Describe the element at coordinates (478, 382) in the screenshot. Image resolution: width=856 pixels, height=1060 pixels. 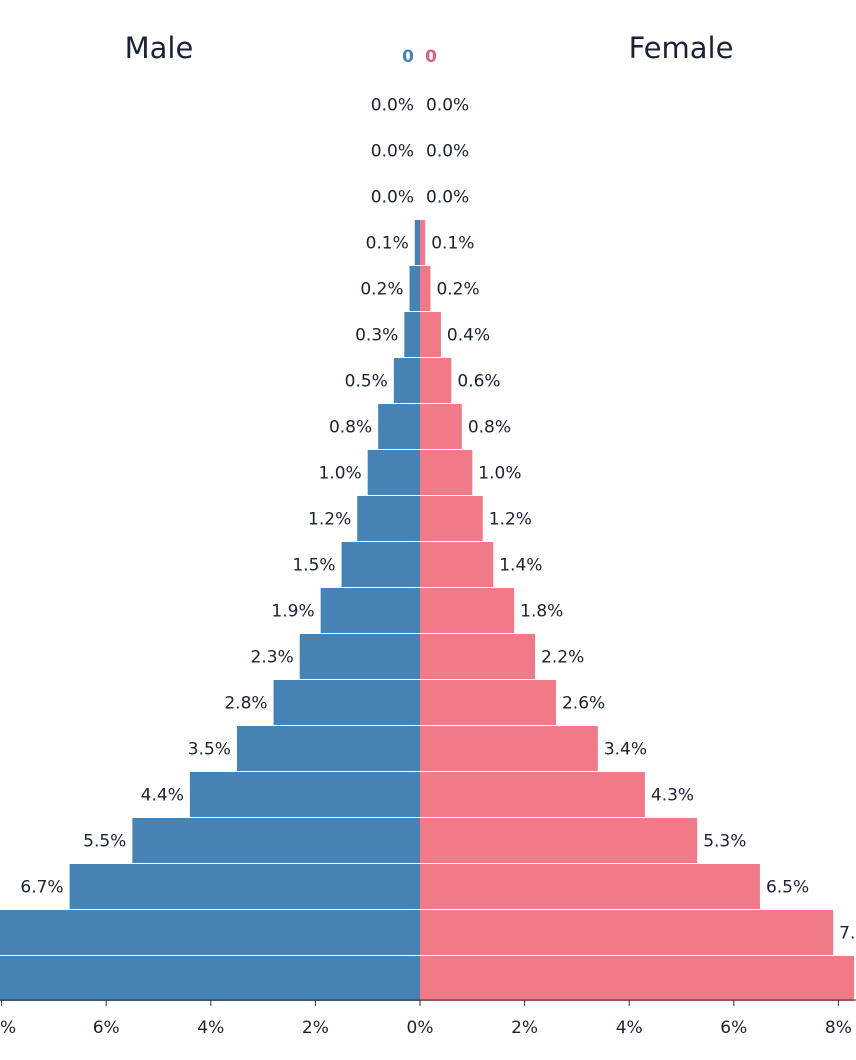
I see `female-data-label: 0.6%` at that location.